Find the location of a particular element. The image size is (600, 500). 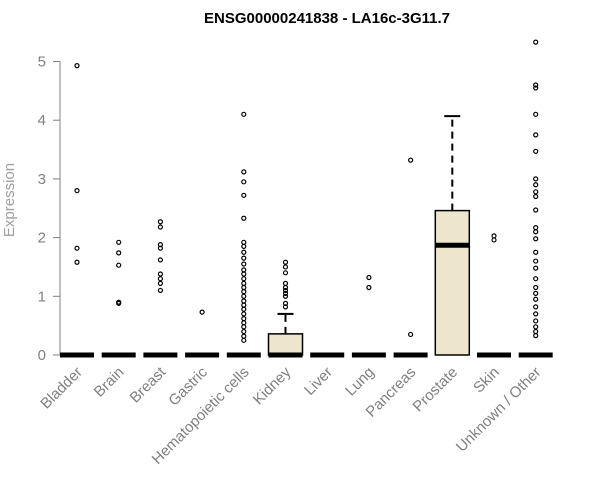

x-tick-label: Liver is located at coordinates (318, 381).